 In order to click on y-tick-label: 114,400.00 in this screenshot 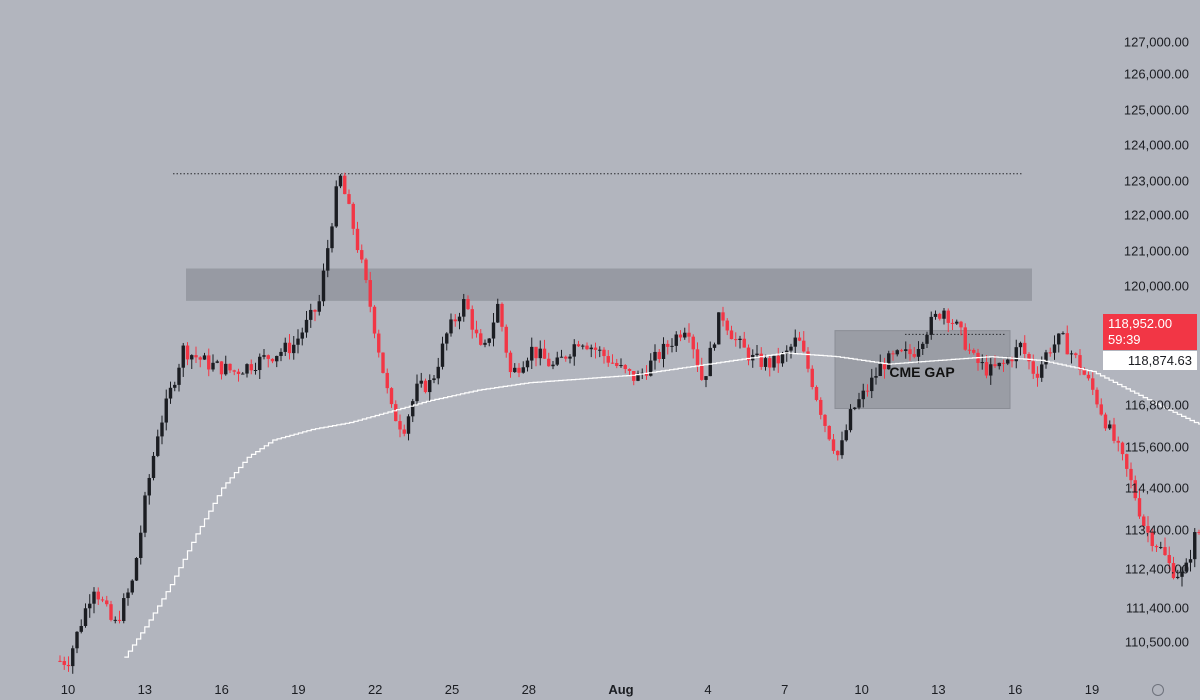, I will do `click(1157, 488)`.